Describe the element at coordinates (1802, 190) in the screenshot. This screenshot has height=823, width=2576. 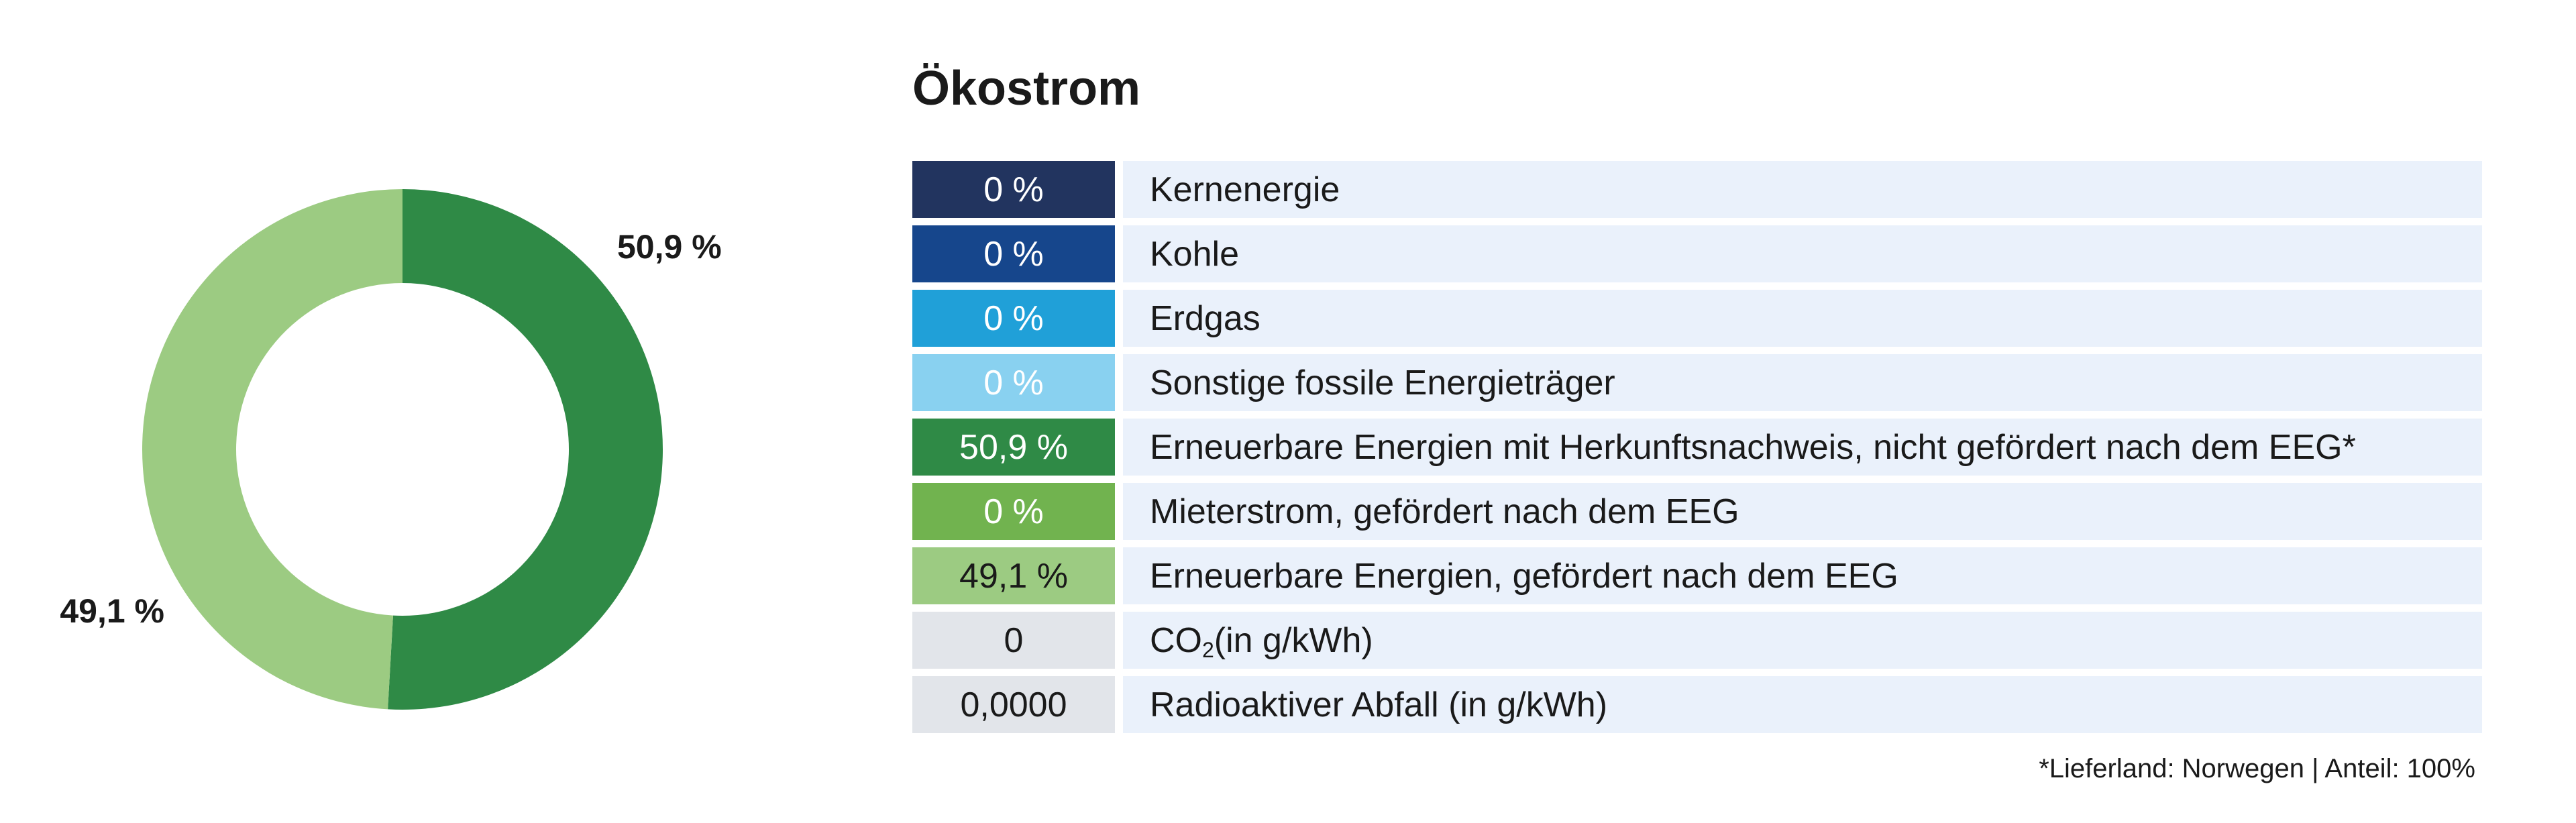
I see `legend-label-cell: Kernenergie` at that location.